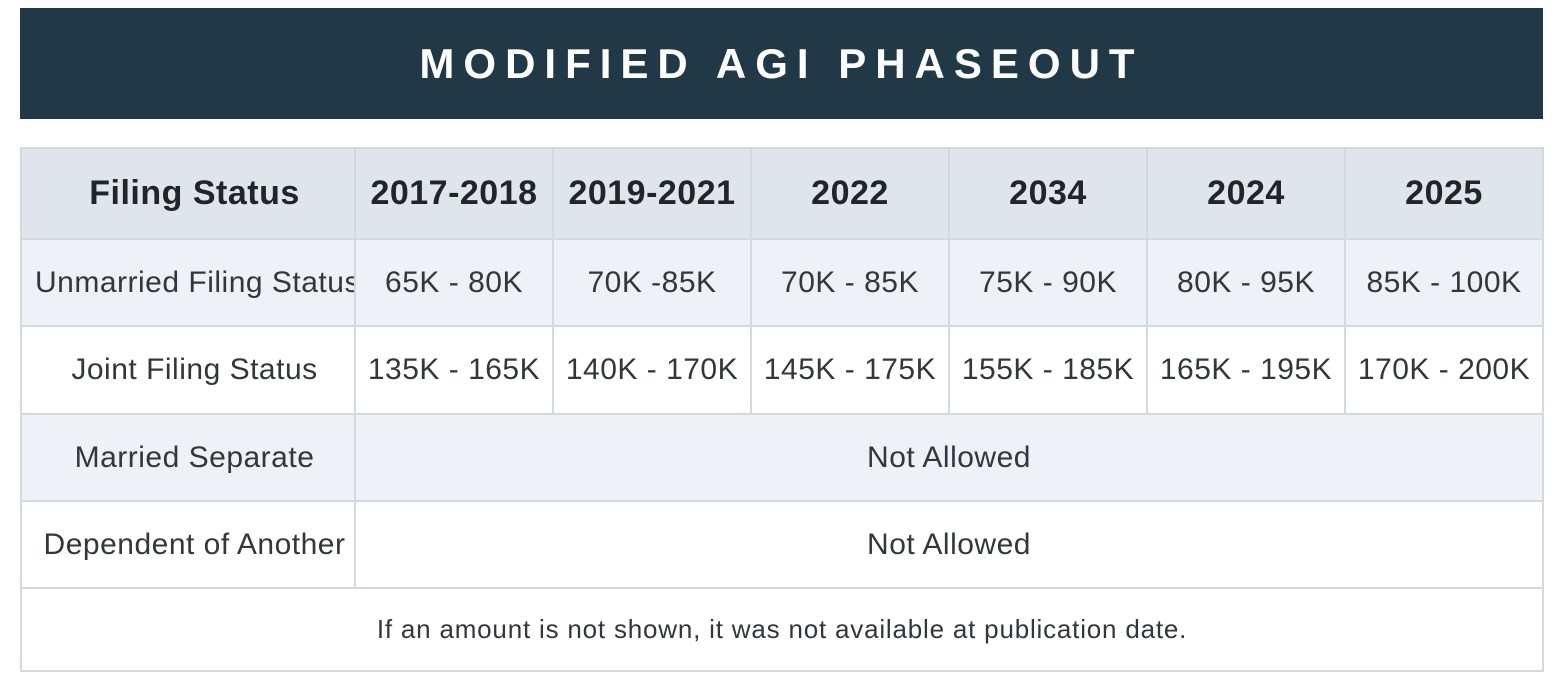  Describe the element at coordinates (1444, 193) in the screenshot. I see `column-header-2025: 2025` at that location.